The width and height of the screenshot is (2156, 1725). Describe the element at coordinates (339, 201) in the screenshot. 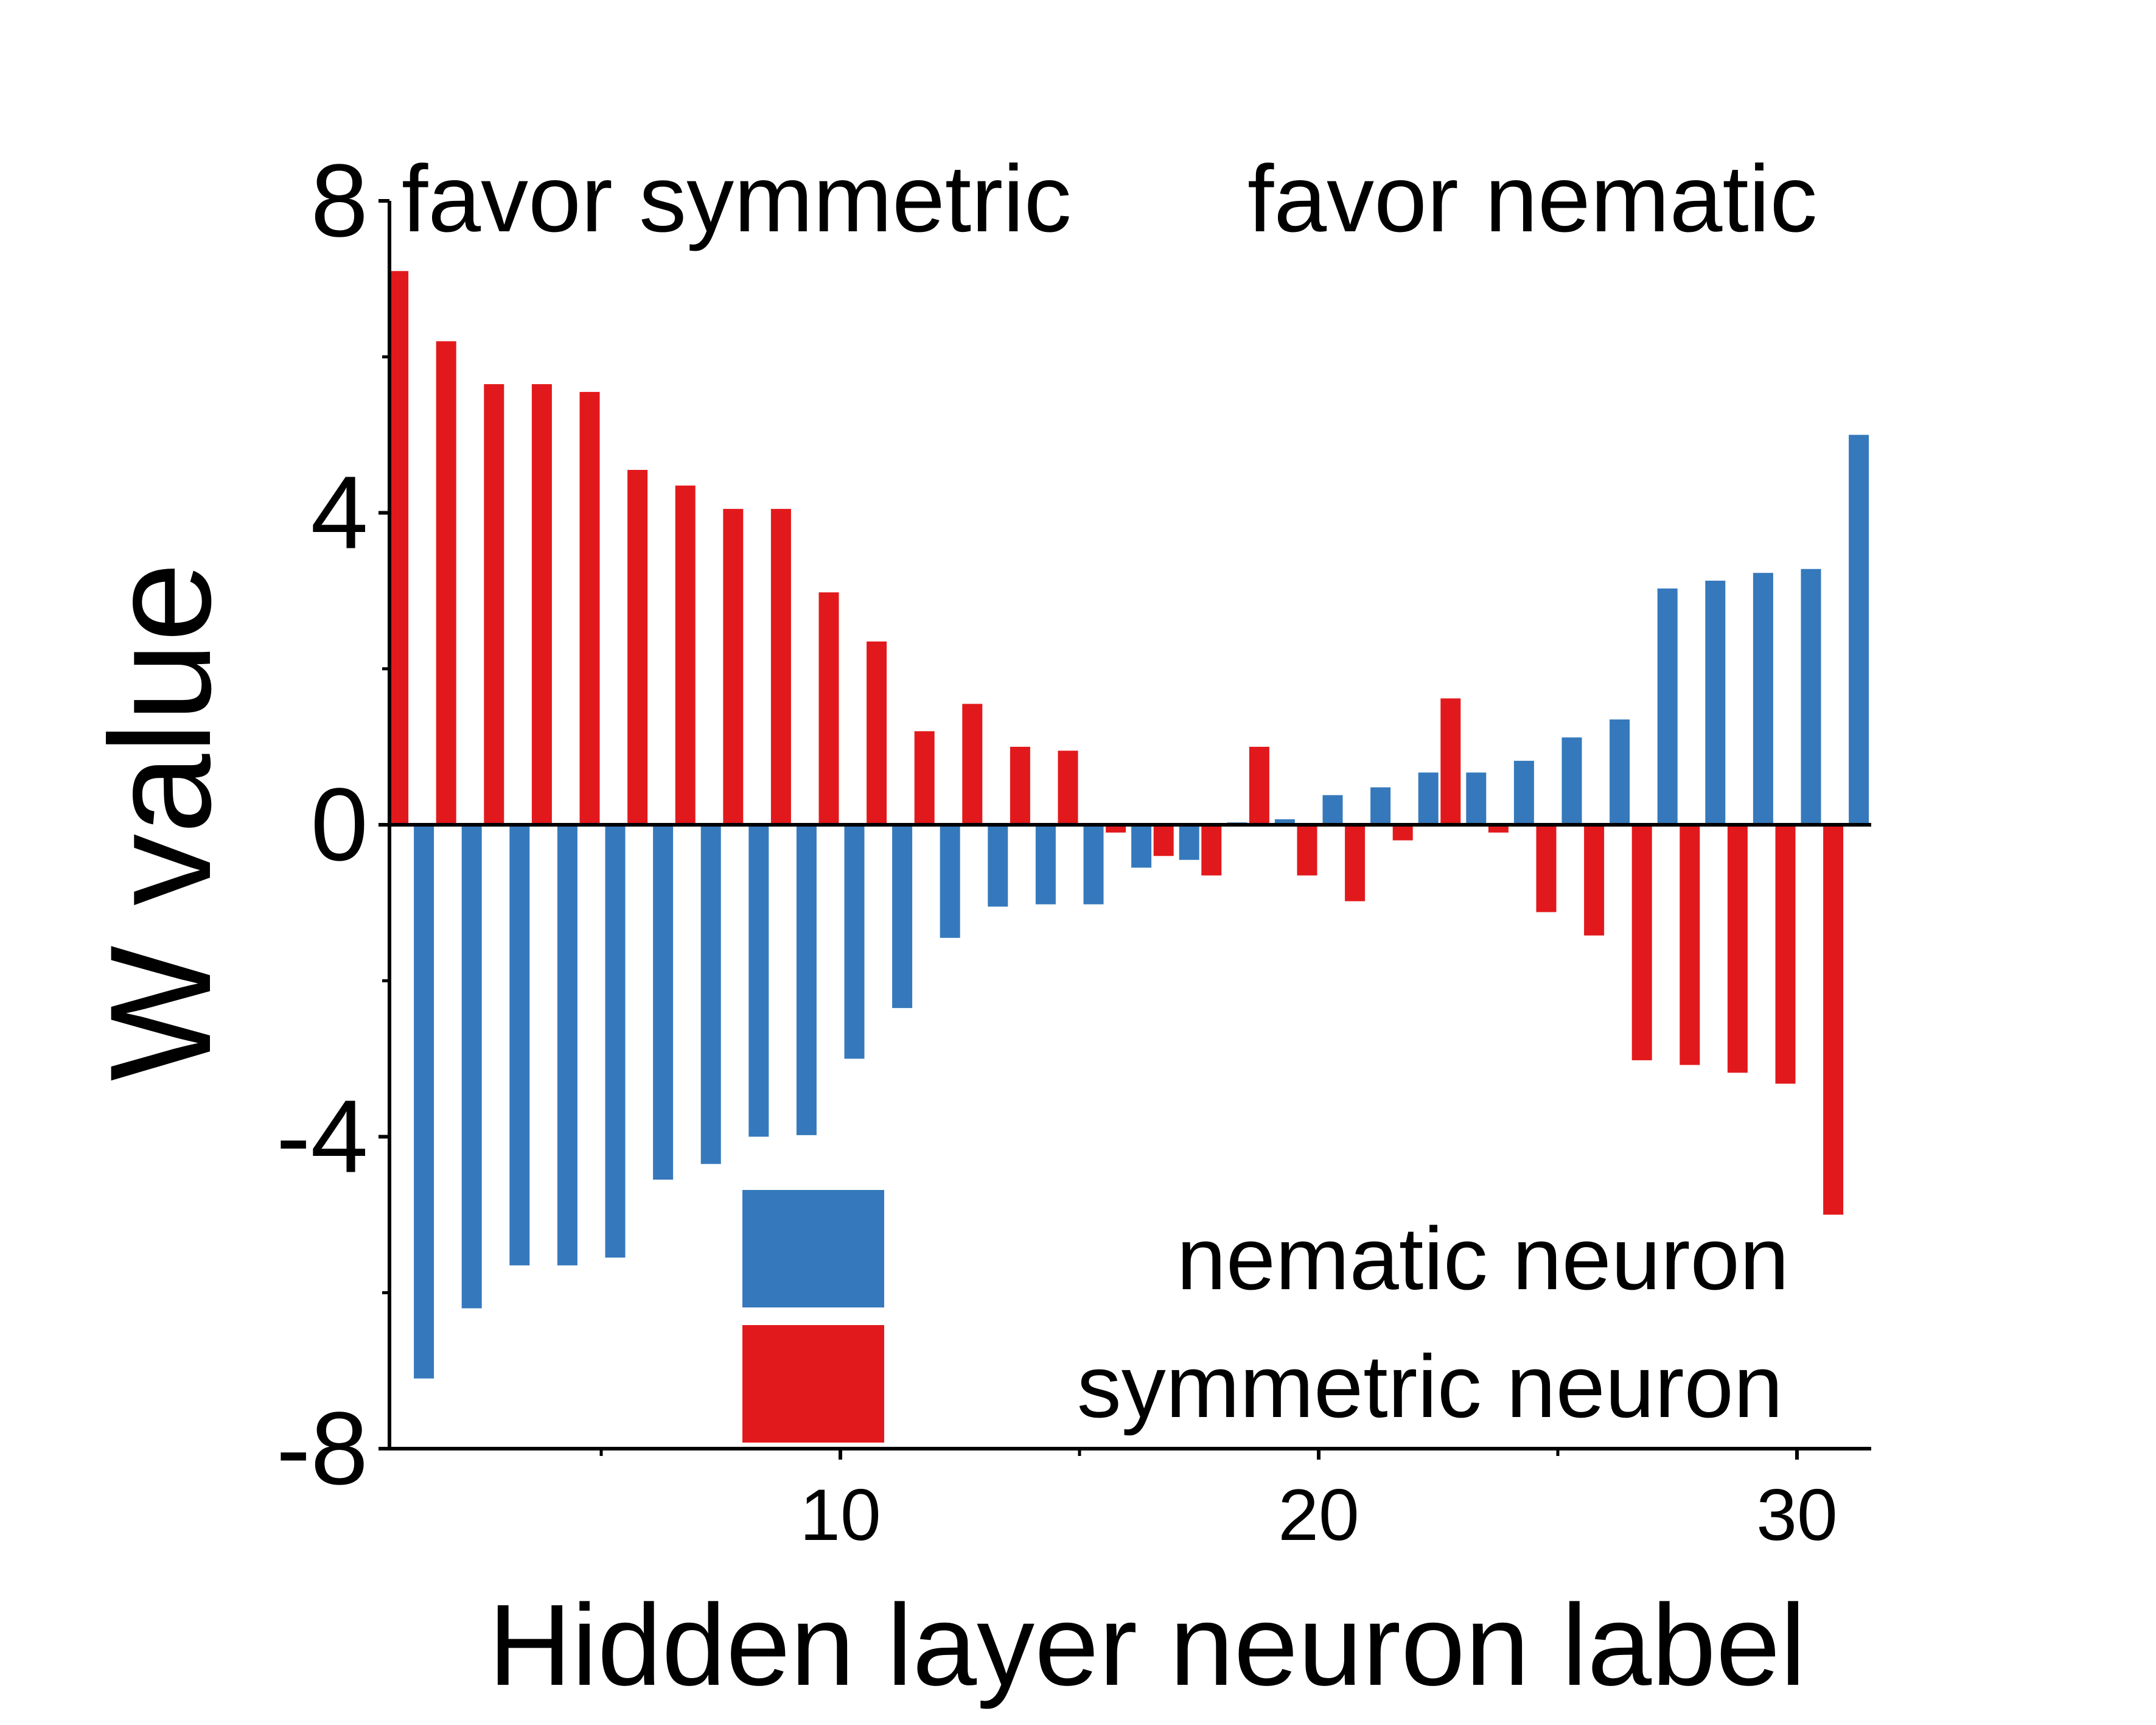

I see `y-tick-label: 8` at that location.